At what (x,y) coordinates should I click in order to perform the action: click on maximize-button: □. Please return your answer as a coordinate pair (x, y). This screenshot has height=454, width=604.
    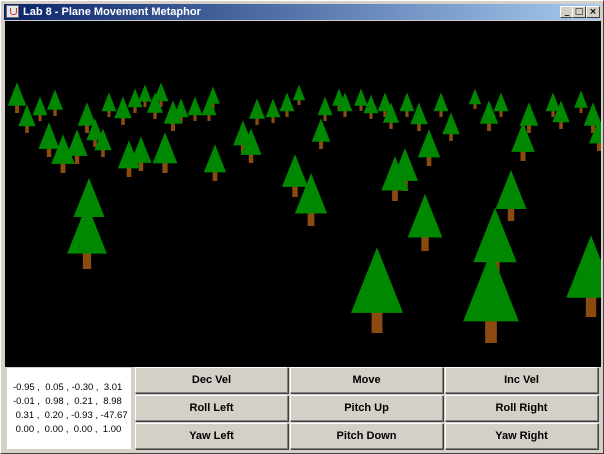
    Looking at the image, I should click on (579, 12).